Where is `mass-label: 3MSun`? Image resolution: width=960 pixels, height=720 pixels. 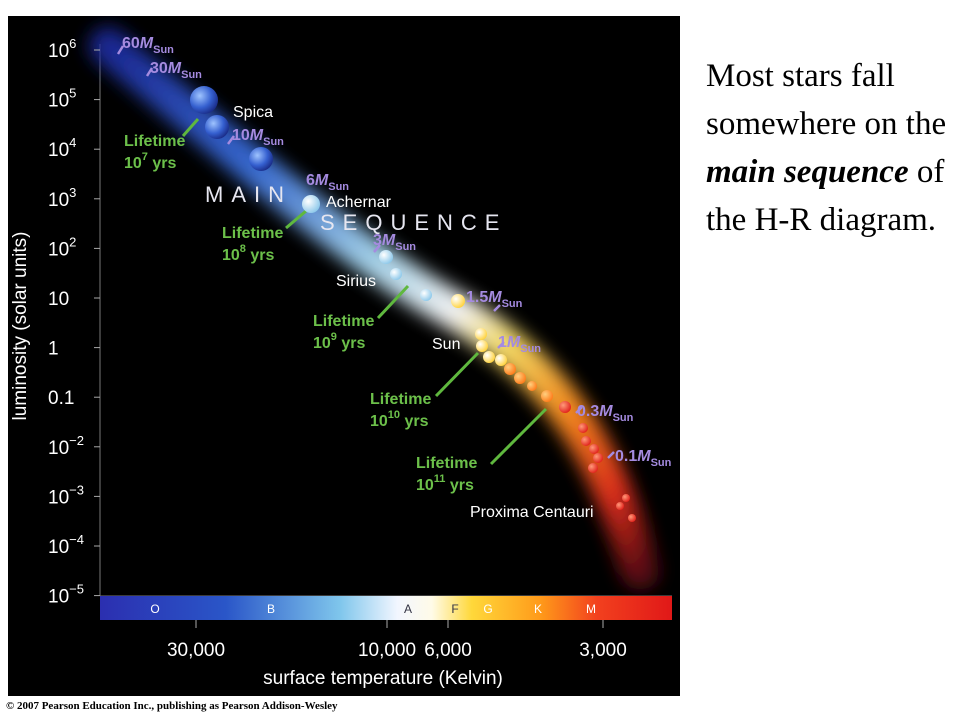 mass-label: 3MSun is located at coordinates (394, 242).